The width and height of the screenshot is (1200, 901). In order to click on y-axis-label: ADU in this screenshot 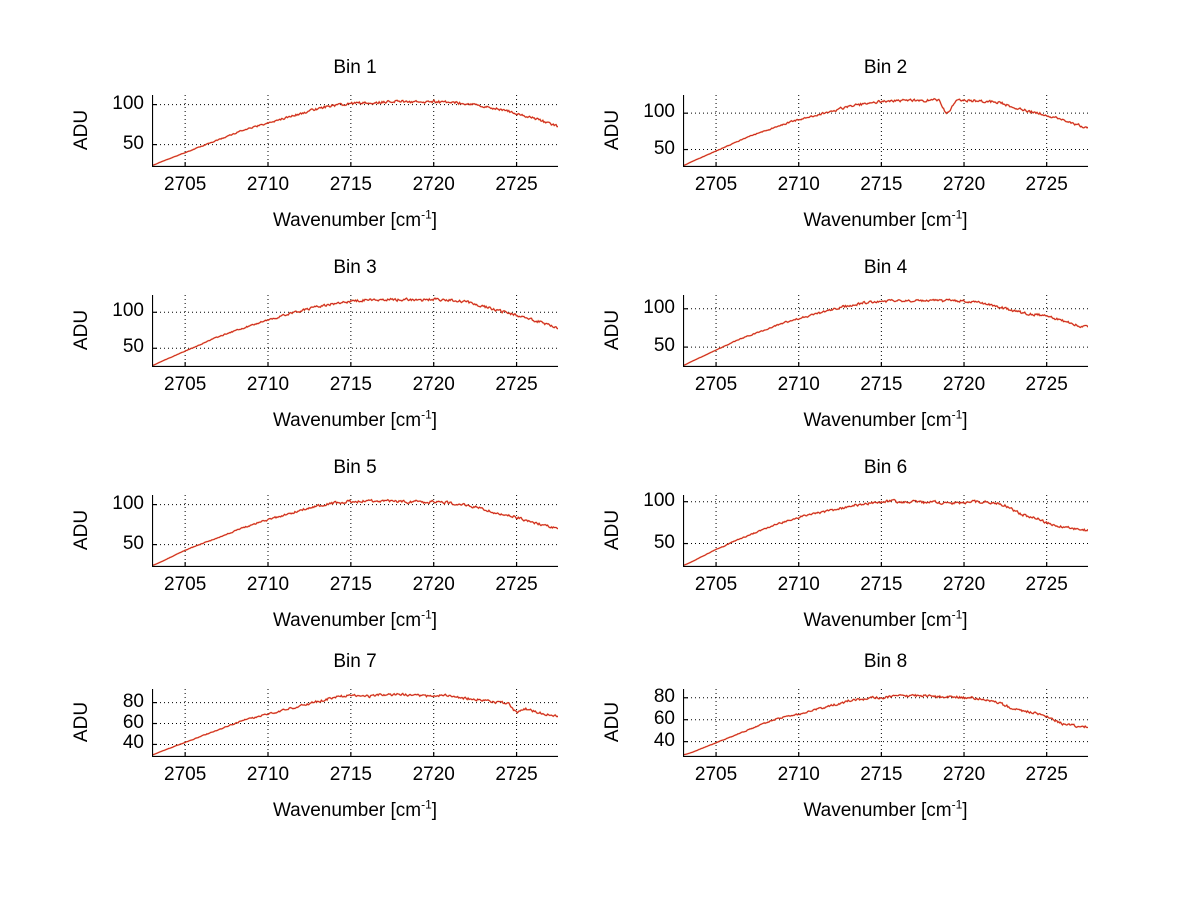, I will do `click(612, 722)`.